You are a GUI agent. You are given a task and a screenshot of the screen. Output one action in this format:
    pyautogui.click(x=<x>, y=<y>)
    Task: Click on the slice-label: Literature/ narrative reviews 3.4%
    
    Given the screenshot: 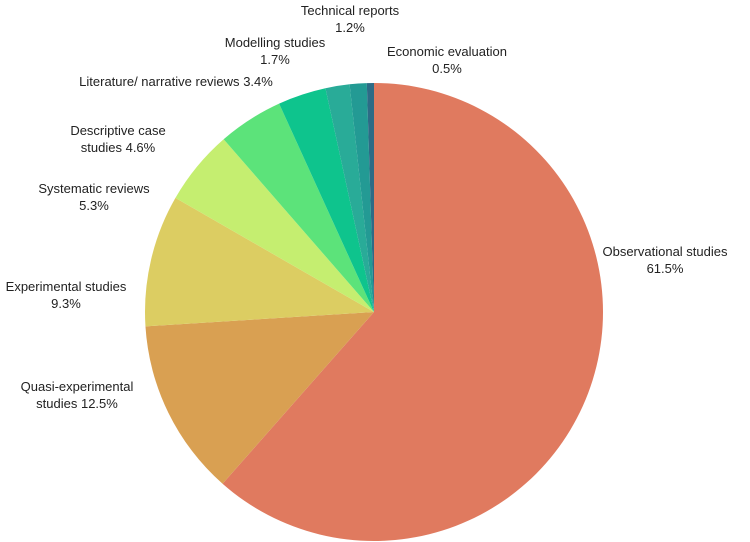 What is the action you would take?
    pyautogui.click(x=176, y=81)
    